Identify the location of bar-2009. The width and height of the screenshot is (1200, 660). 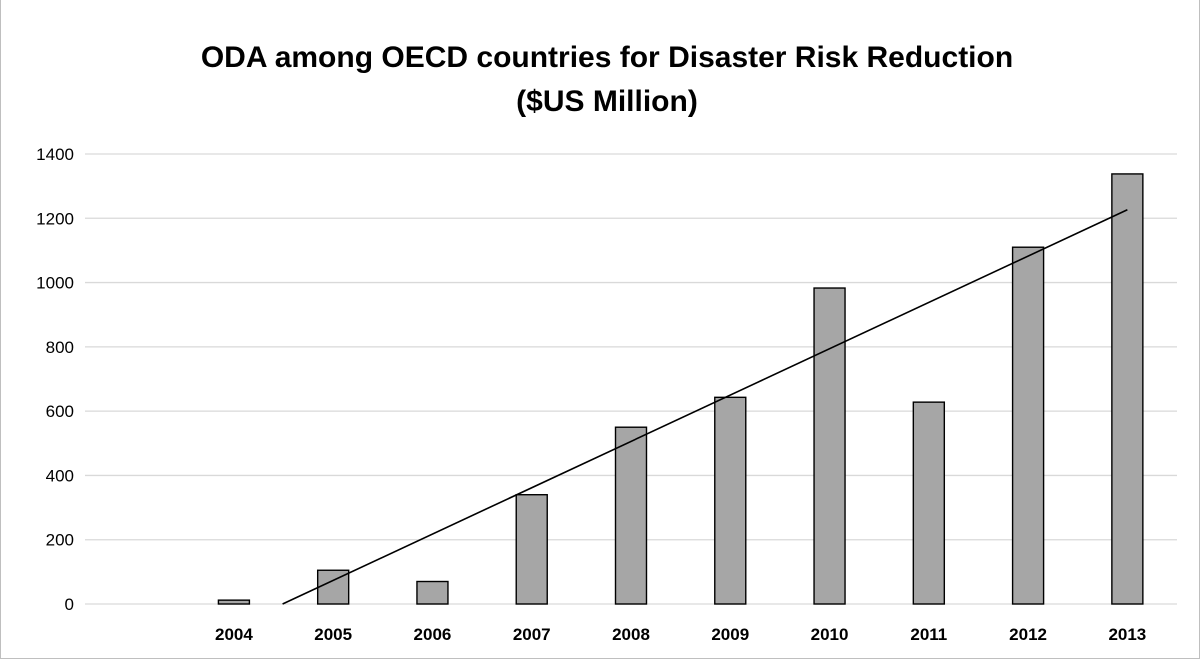
(730, 500).